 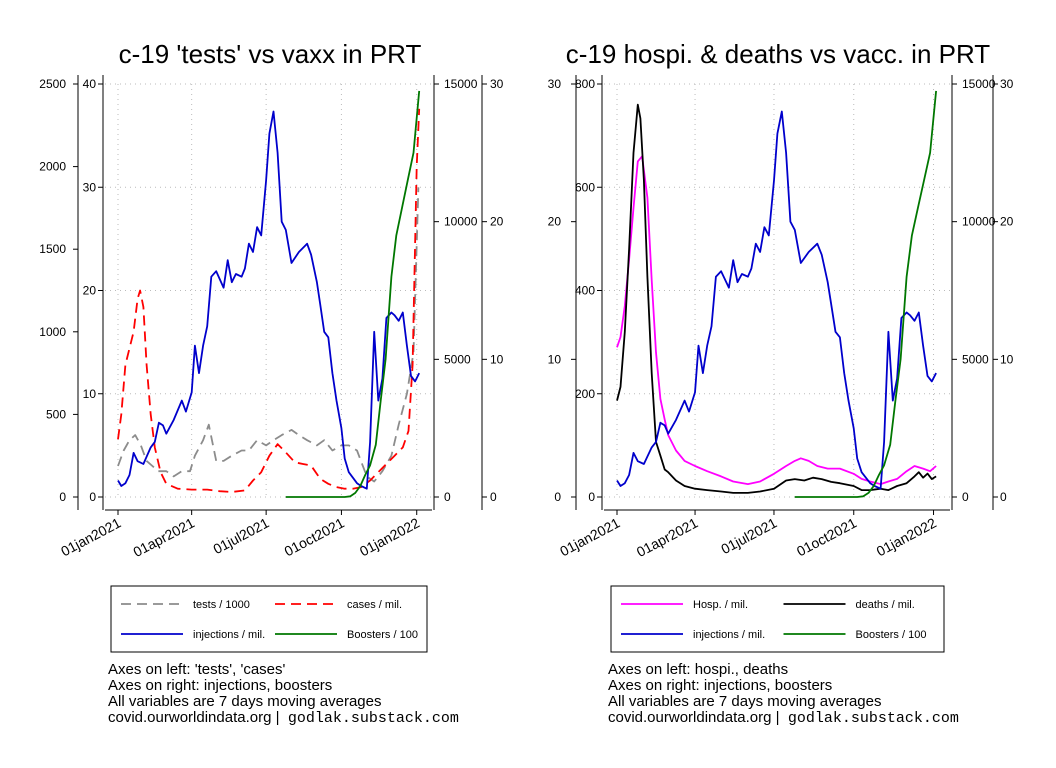 I want to click on y-tick-label: 500, so click(x=56, y=414).